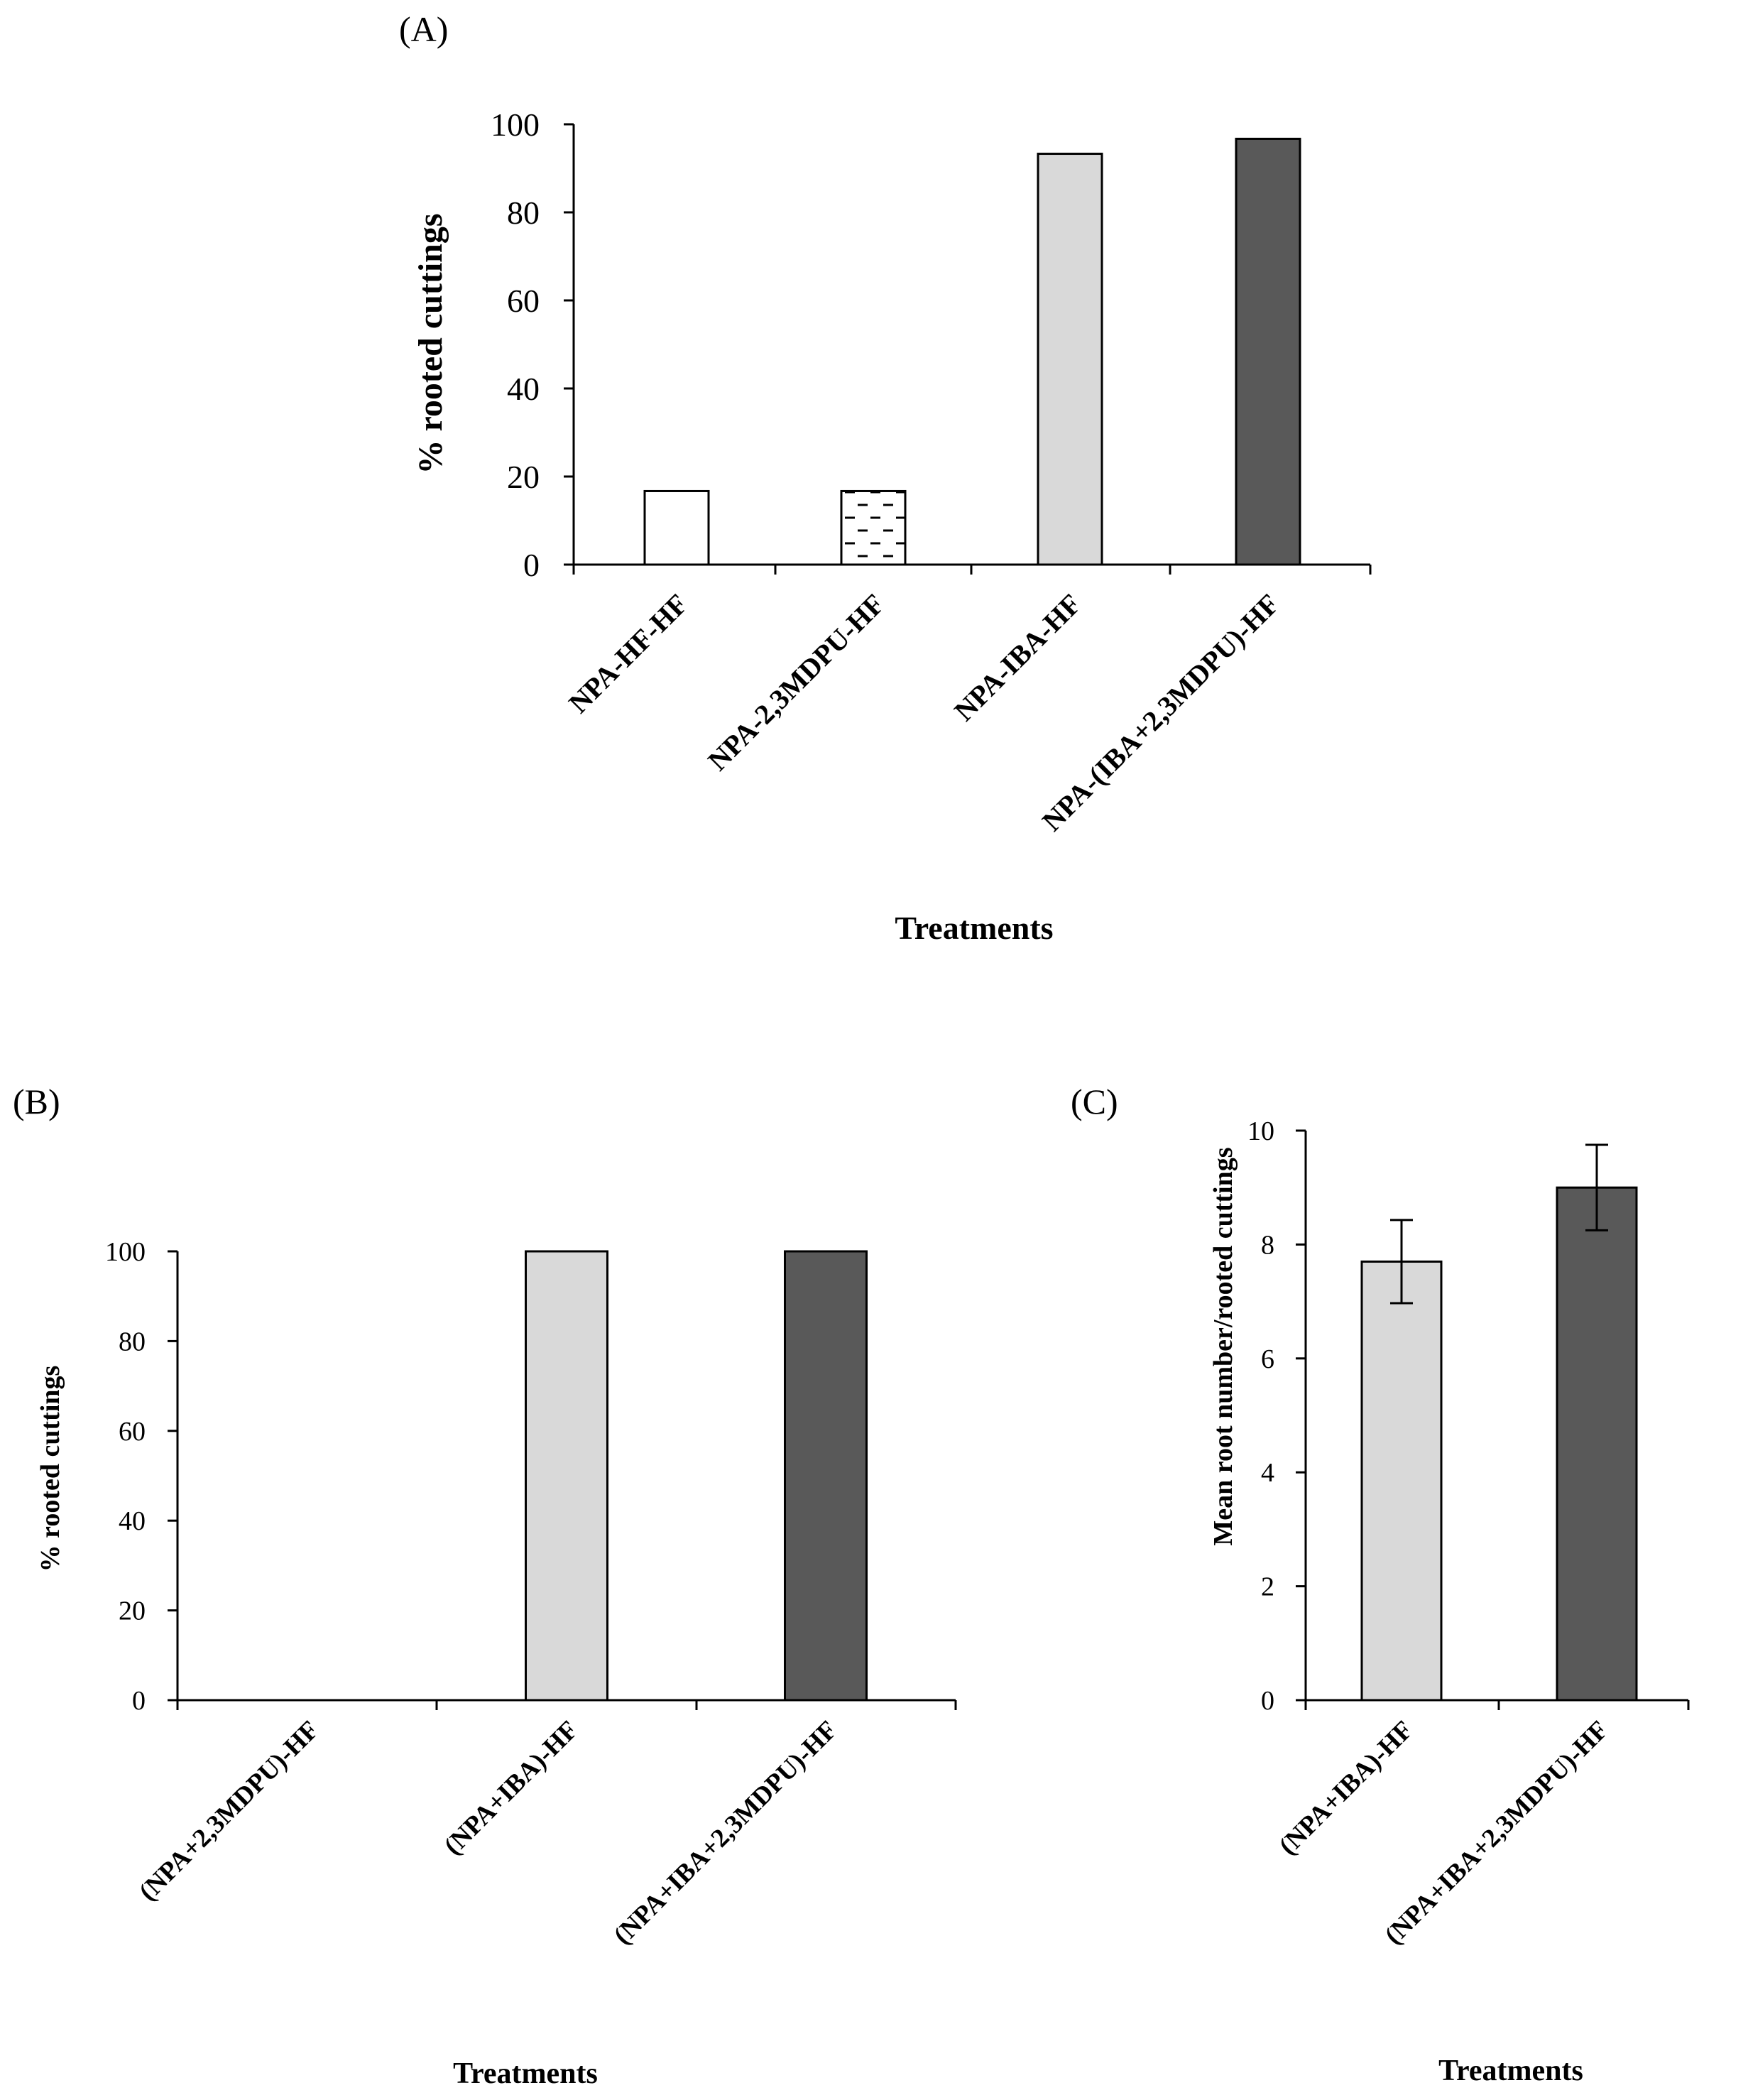 The image size is (1748, 2100). Describe the element at coordinates (795, 682) in the screenshot. I see `panel-a-category-label: NPA-2,3MDPU-HF` at that location.